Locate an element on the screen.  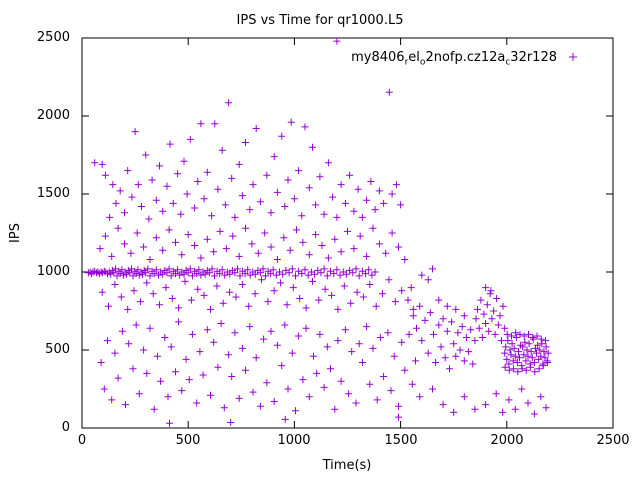
y-tick-label: 2500 is located at coordinates (53, 37).